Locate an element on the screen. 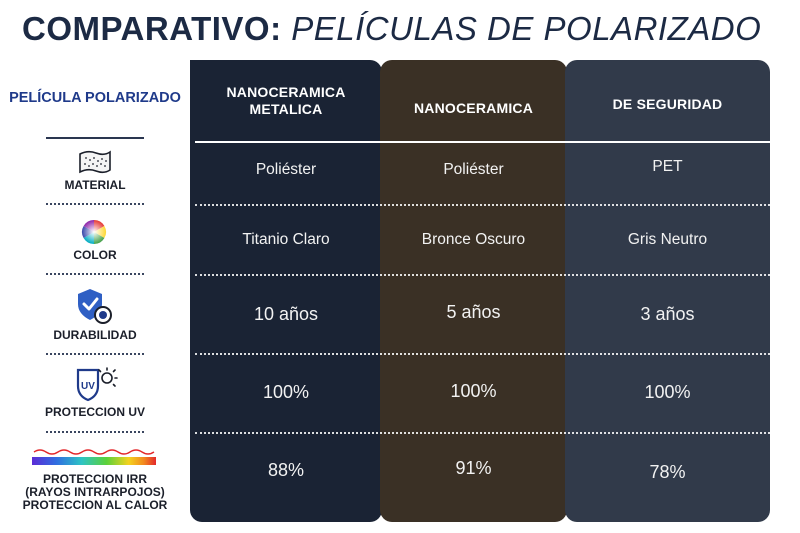  column-header: NANOCERAMICA METALICA is located at coordinates (286, 101).